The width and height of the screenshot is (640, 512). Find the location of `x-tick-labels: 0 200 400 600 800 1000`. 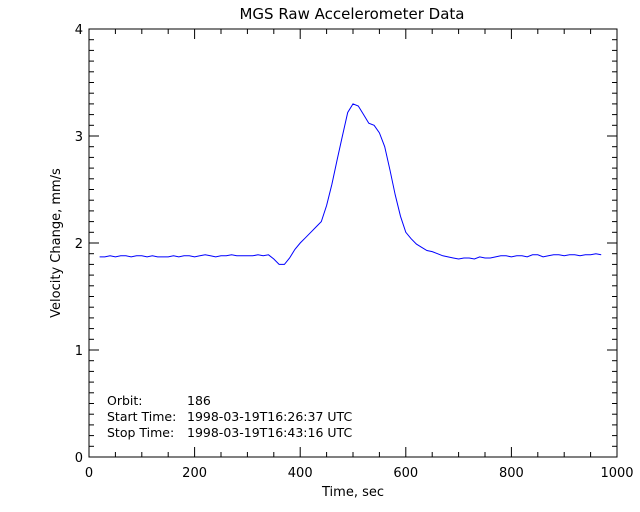

x-tick-labels: 0 200 400 600 800 1000 is located at coordinates (359, 473).